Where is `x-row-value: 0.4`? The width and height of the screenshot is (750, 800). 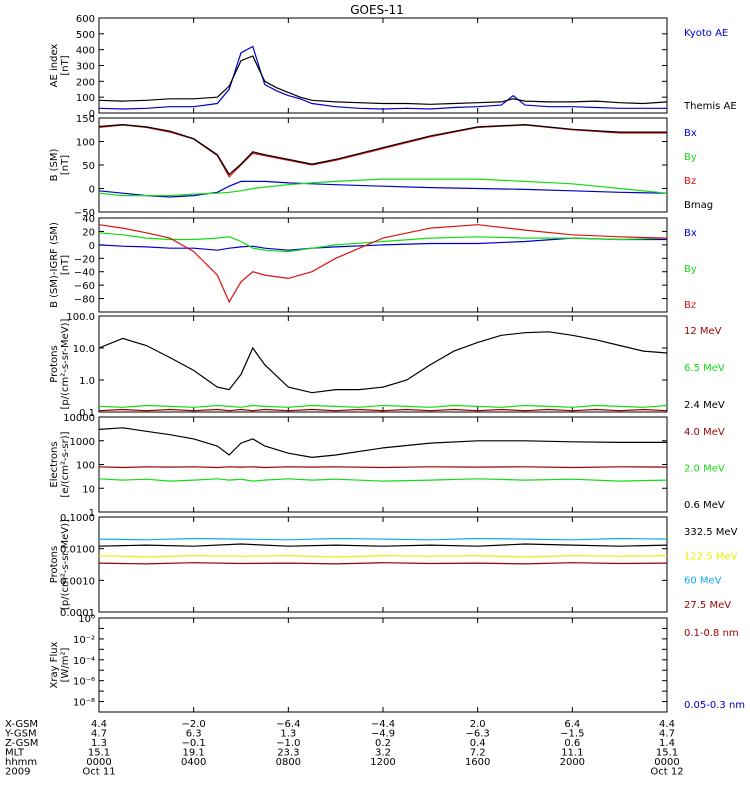 x-row-value: 0.4 is located at coordinates (478, 743).